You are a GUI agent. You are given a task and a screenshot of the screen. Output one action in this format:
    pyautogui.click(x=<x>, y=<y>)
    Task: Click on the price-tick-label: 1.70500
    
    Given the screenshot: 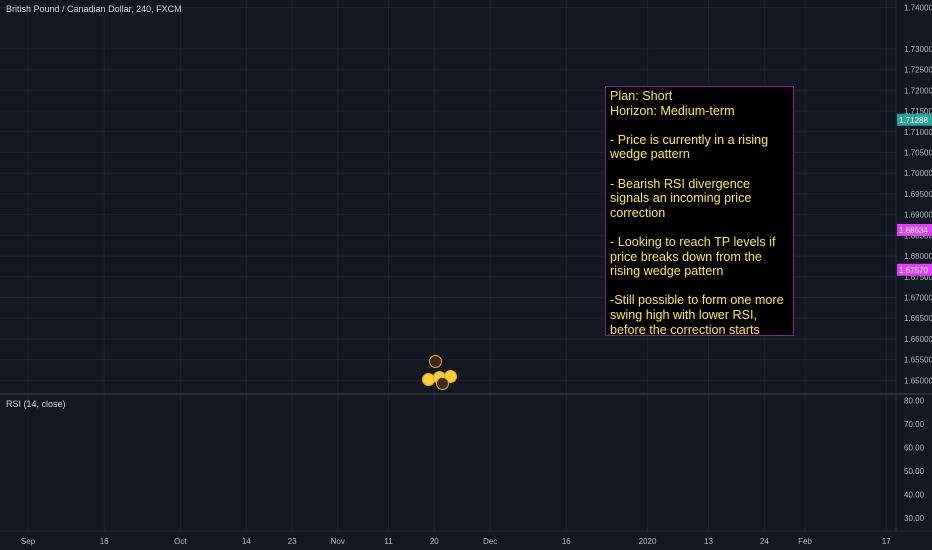 What is the action you would take?
    pyautogui.click(x=918, y=152)
    